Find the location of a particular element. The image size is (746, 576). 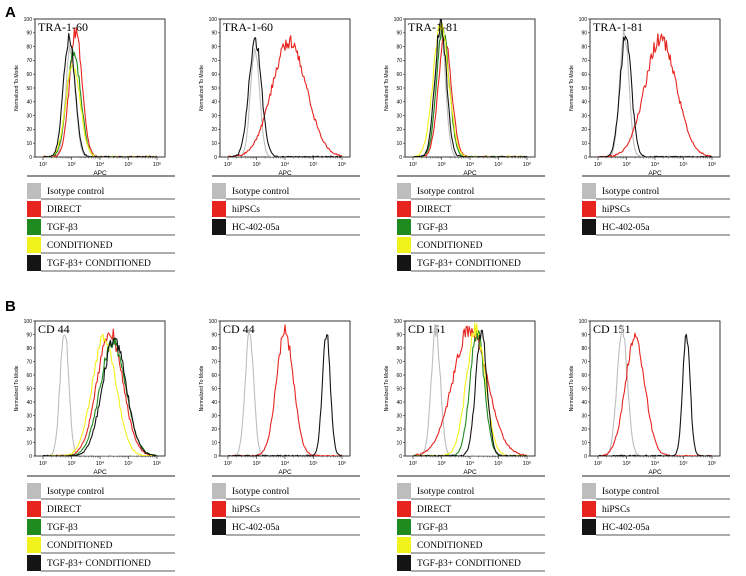

y-tick-label: 80 is located at coordinates (29, 349).